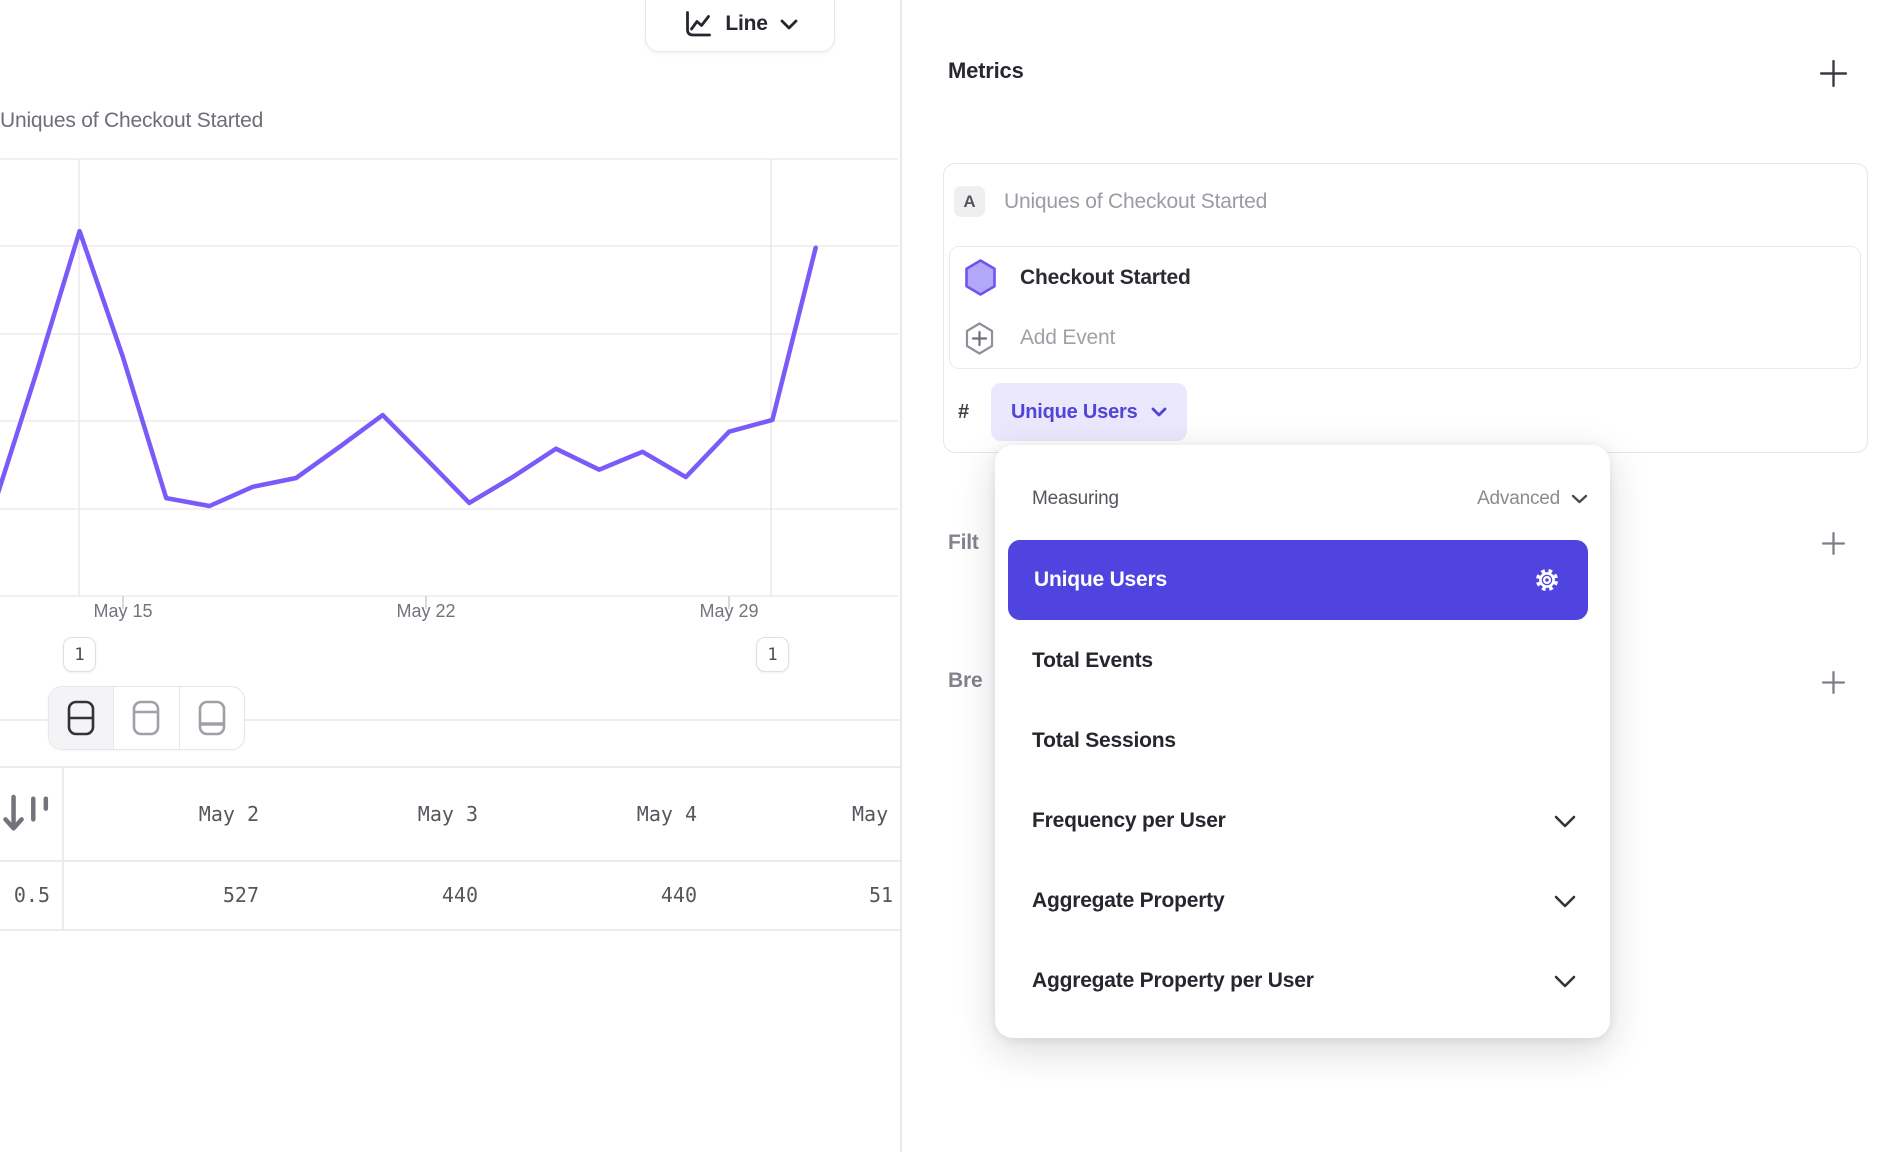 The image size is (1898, 1152). Describe the element at coordinates (1104, 740) in the screenshot. I see `menu-item-label: Total Sessions` at that location.